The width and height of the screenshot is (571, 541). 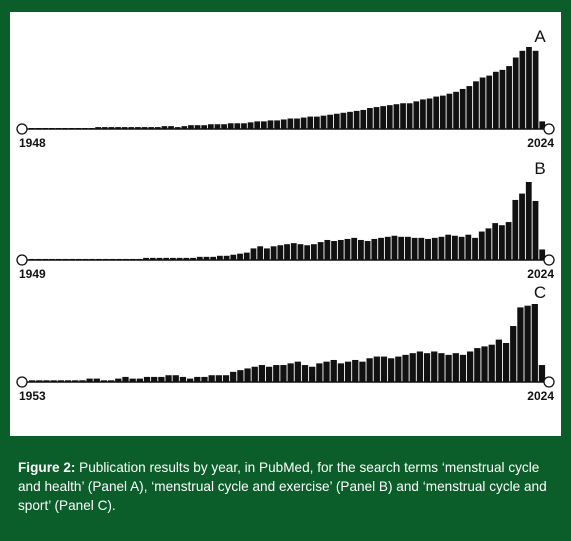 What do you see at coordinates (22, 382) in the screenshot?
I see `axis-start-marker` at bounding box center [22, 382].